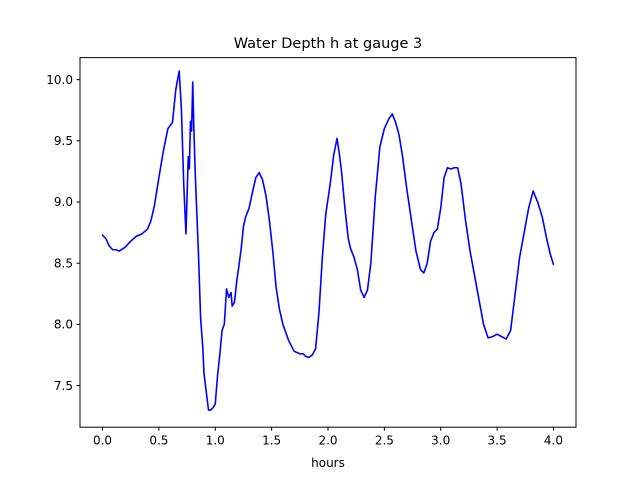 The image size is (640, 480). I want to click on x-tick-label: 2.0, so click(327, 441).